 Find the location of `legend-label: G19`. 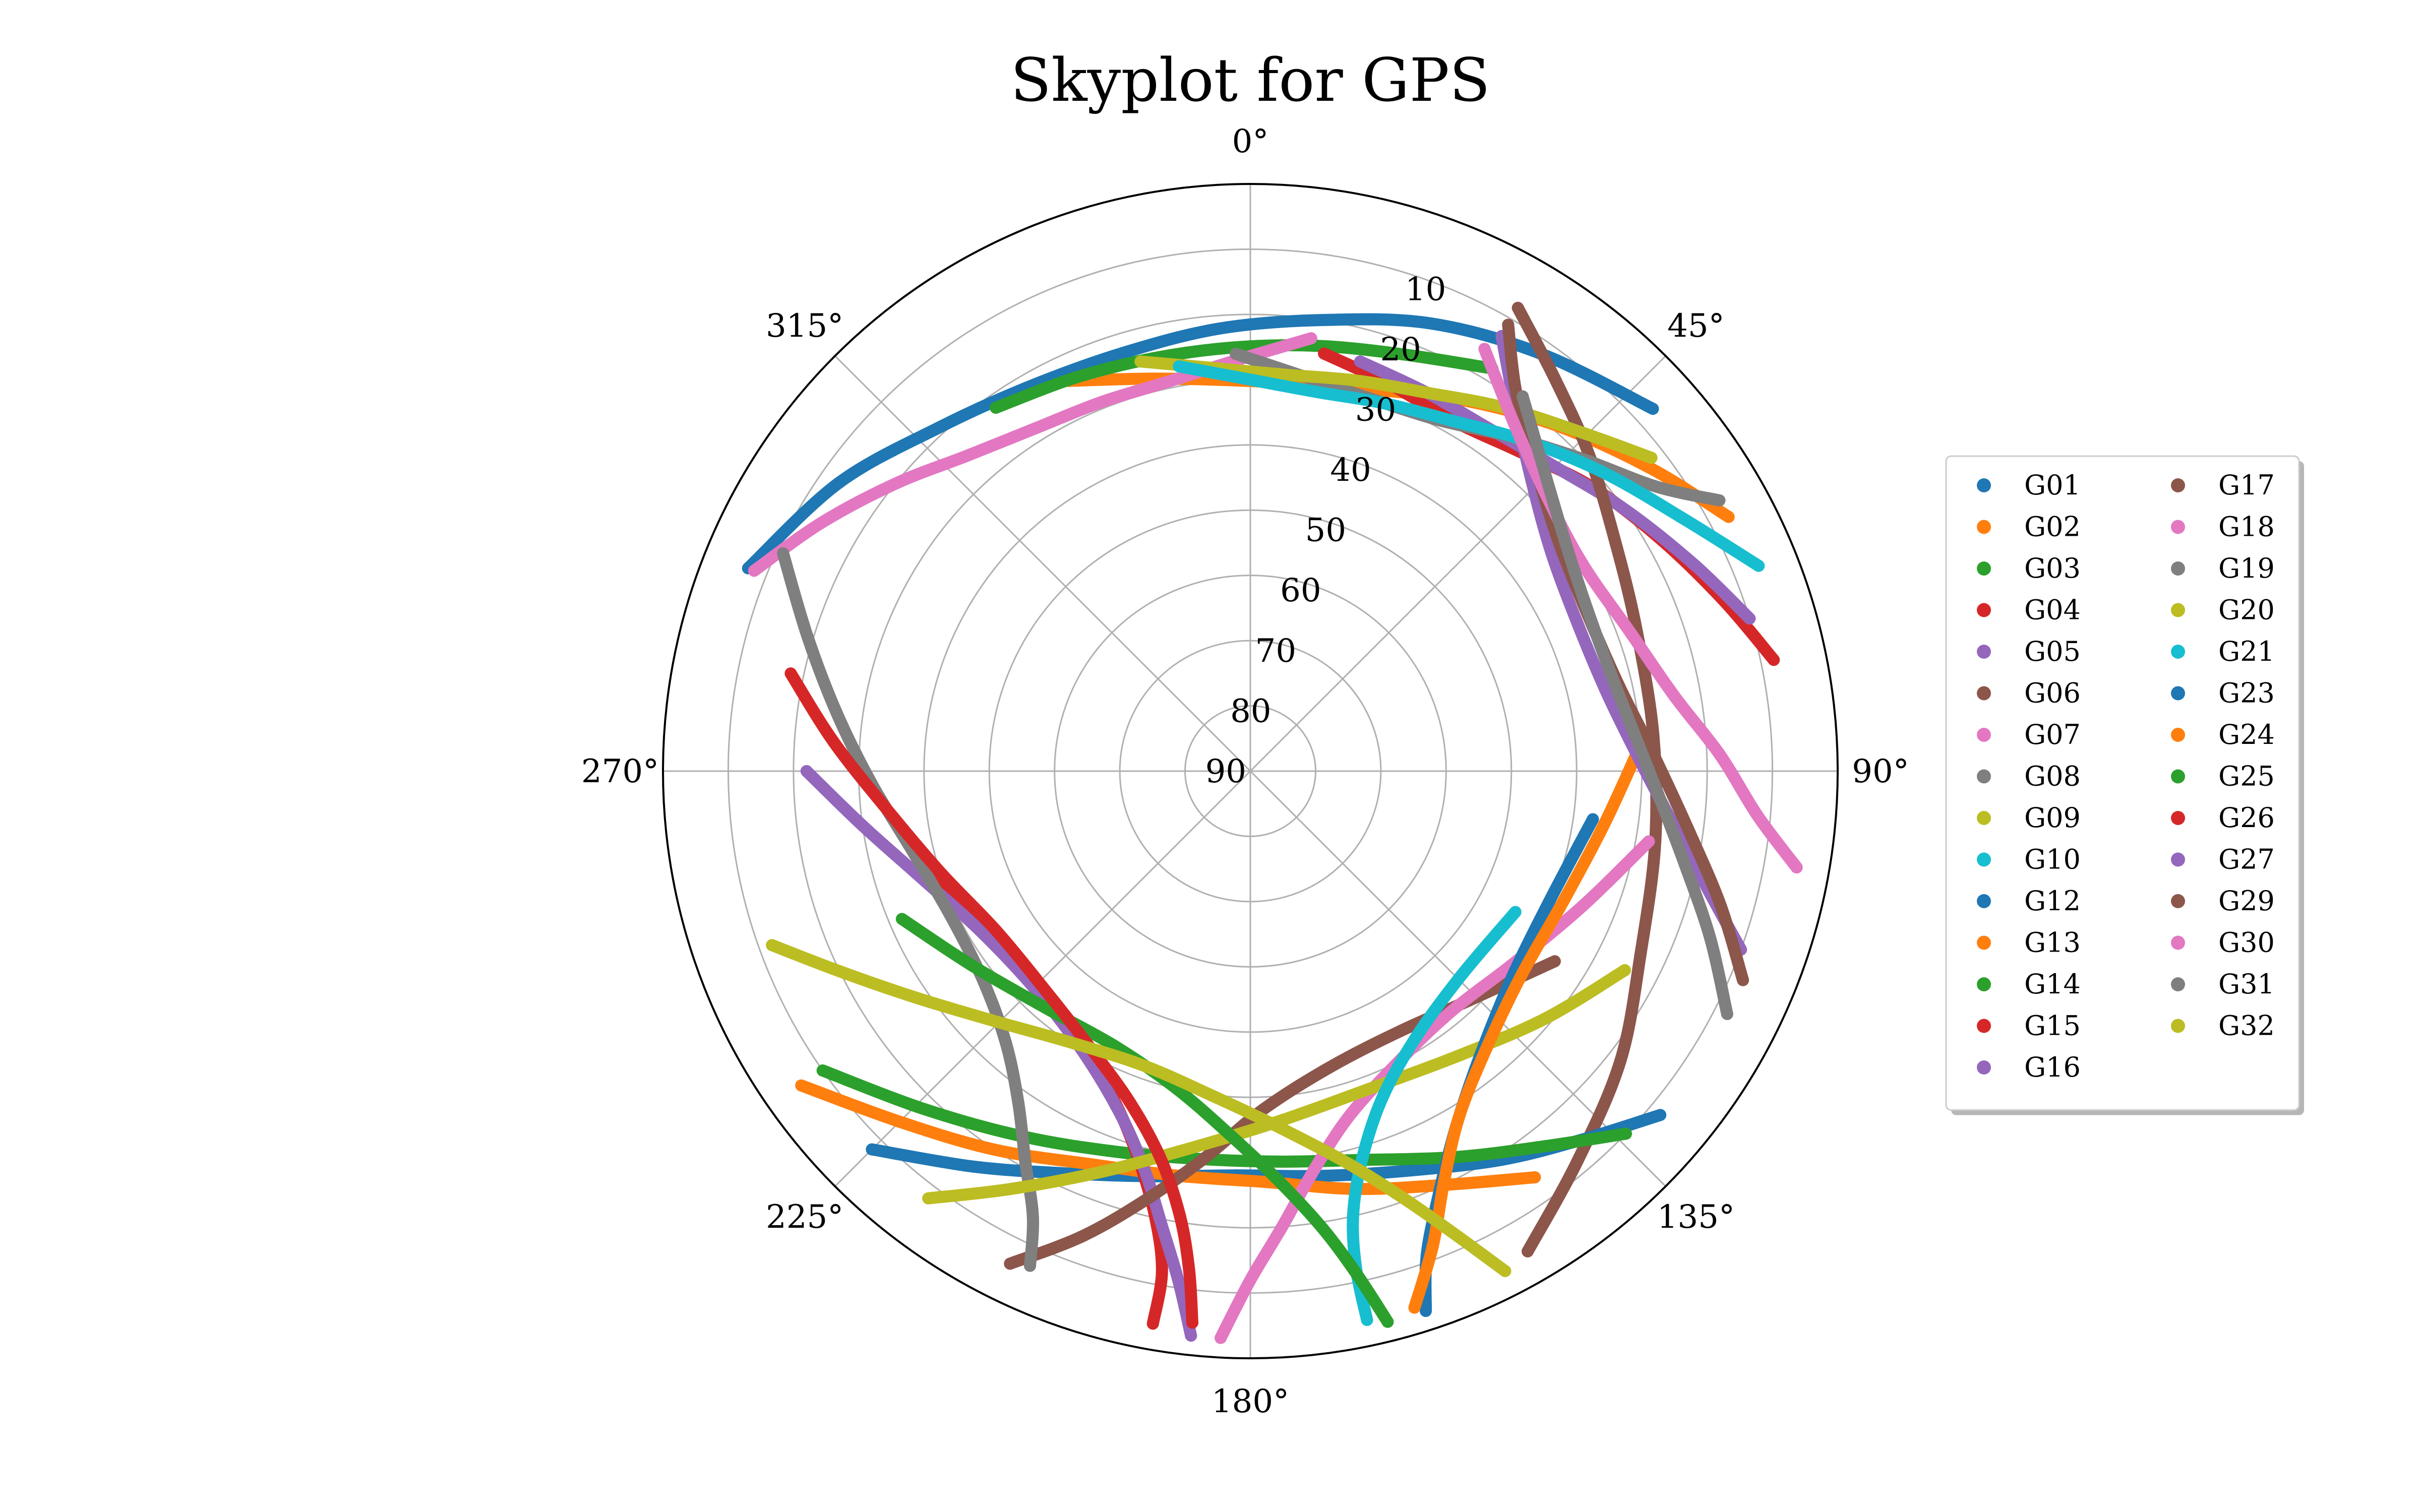

legend-label: G19 is located at coordinates (2246, 568).